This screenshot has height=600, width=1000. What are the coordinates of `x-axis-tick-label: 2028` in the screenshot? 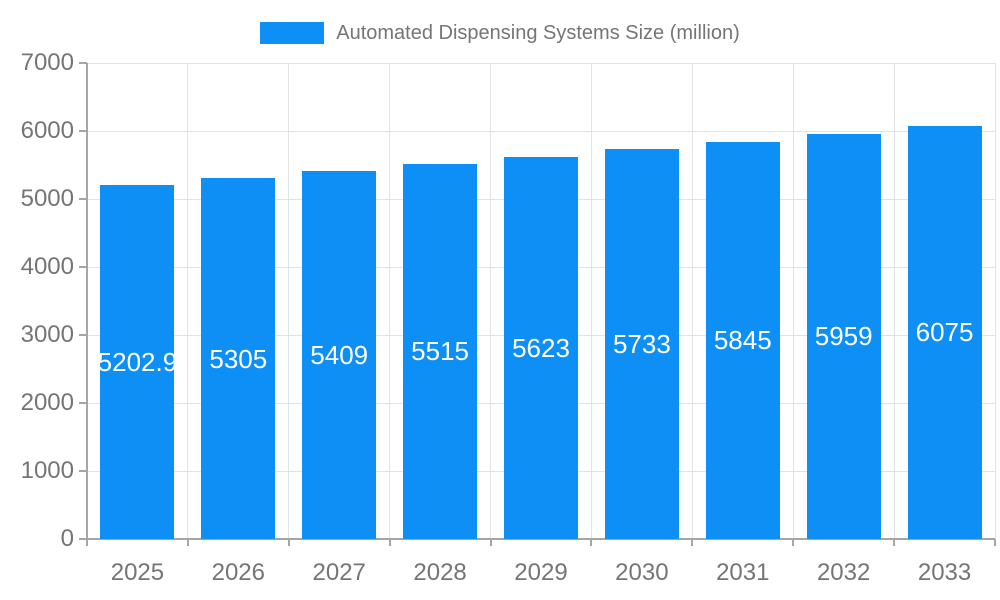 It's located at (440, 572).